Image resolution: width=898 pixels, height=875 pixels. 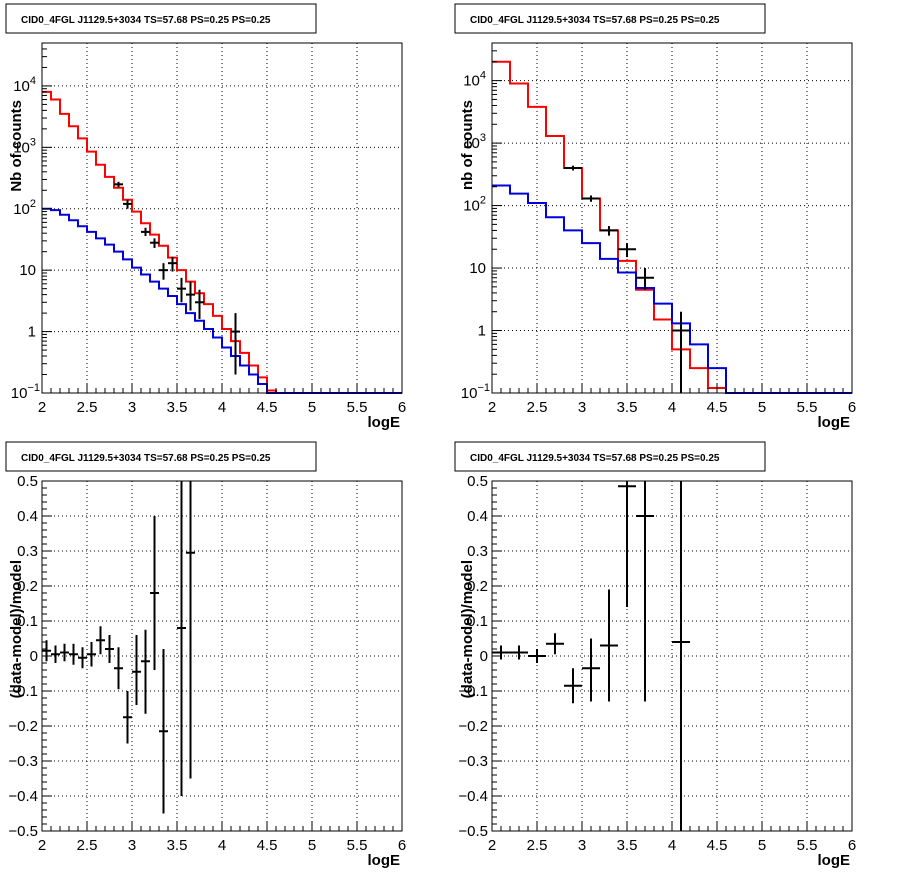 I want to click on y-tick-label: −0.3, so click(x=473, y=761).